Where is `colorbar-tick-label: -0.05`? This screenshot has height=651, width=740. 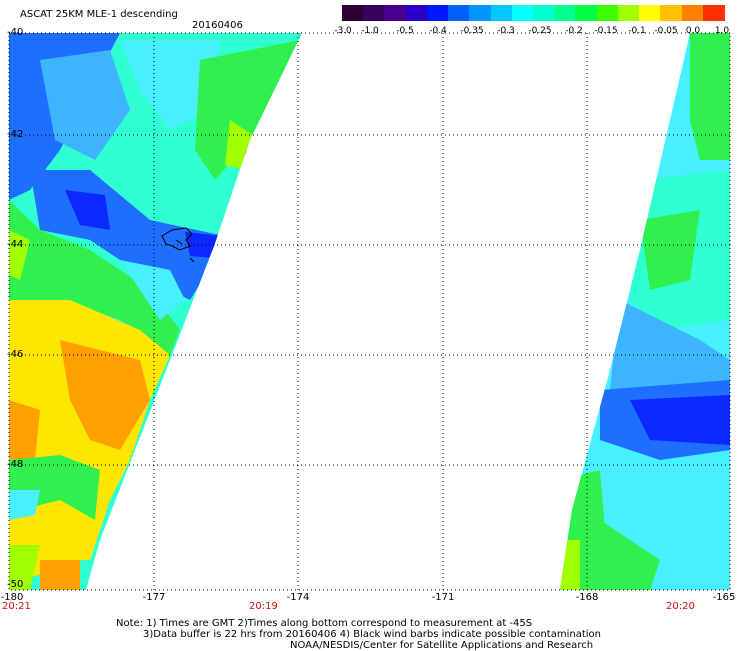 colorbar-tick-label: -0.05 is located at coordinates (666, 31).